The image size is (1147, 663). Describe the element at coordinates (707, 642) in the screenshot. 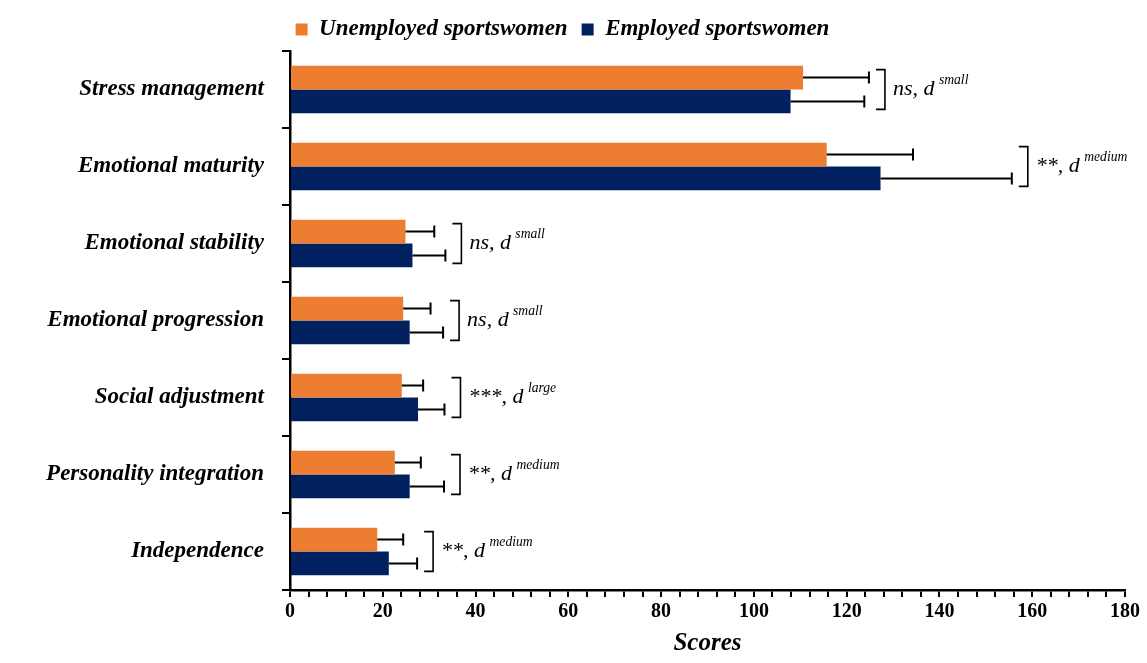

I see `x-axis-title: Scores` at that location.